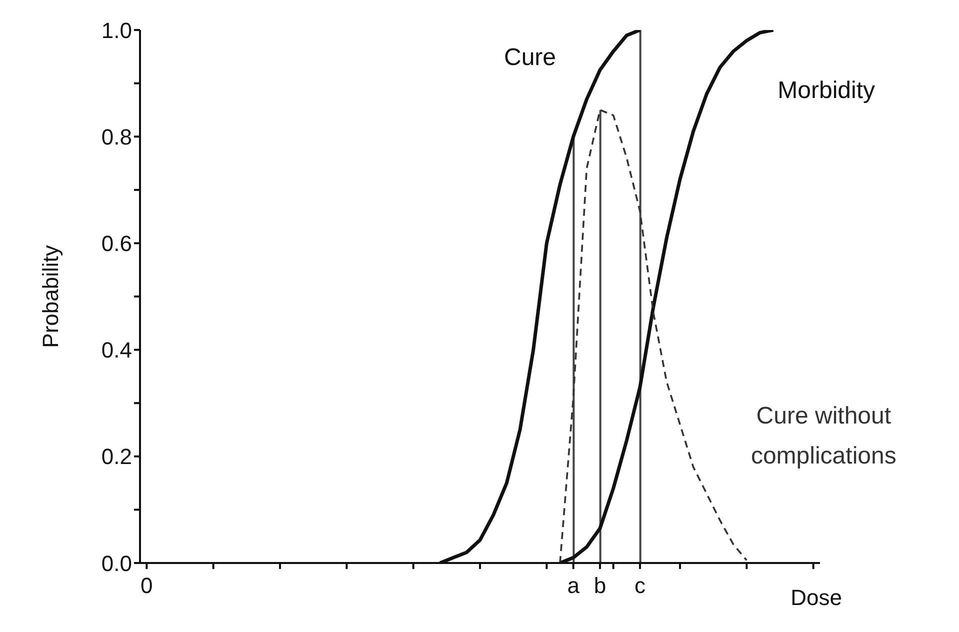 The image size is (959, 632). Describe the element at coordinates (653, 336) in the screenshot. I see `line-series` at that location.